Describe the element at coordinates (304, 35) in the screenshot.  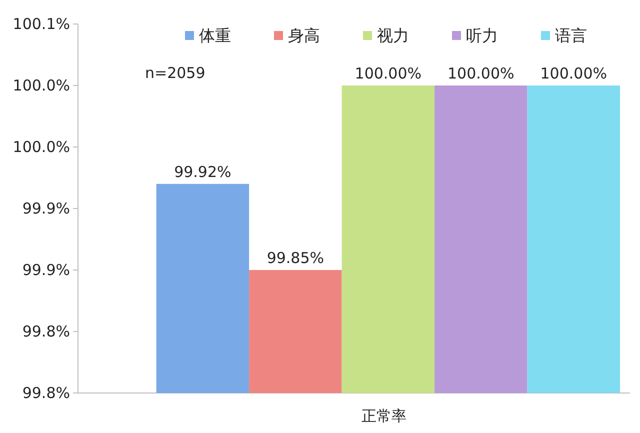
I see `legend-label: 身高` at that location.